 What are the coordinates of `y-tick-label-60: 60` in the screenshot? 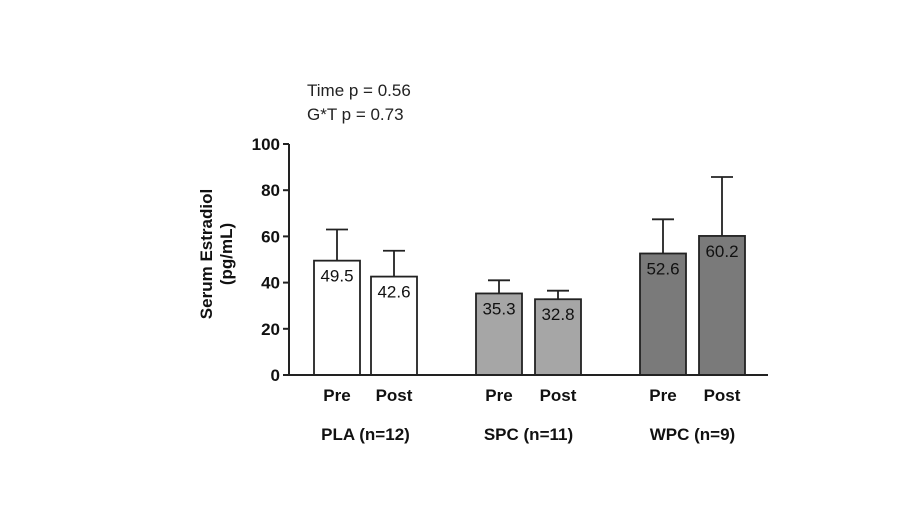 It's located at (270, 236).